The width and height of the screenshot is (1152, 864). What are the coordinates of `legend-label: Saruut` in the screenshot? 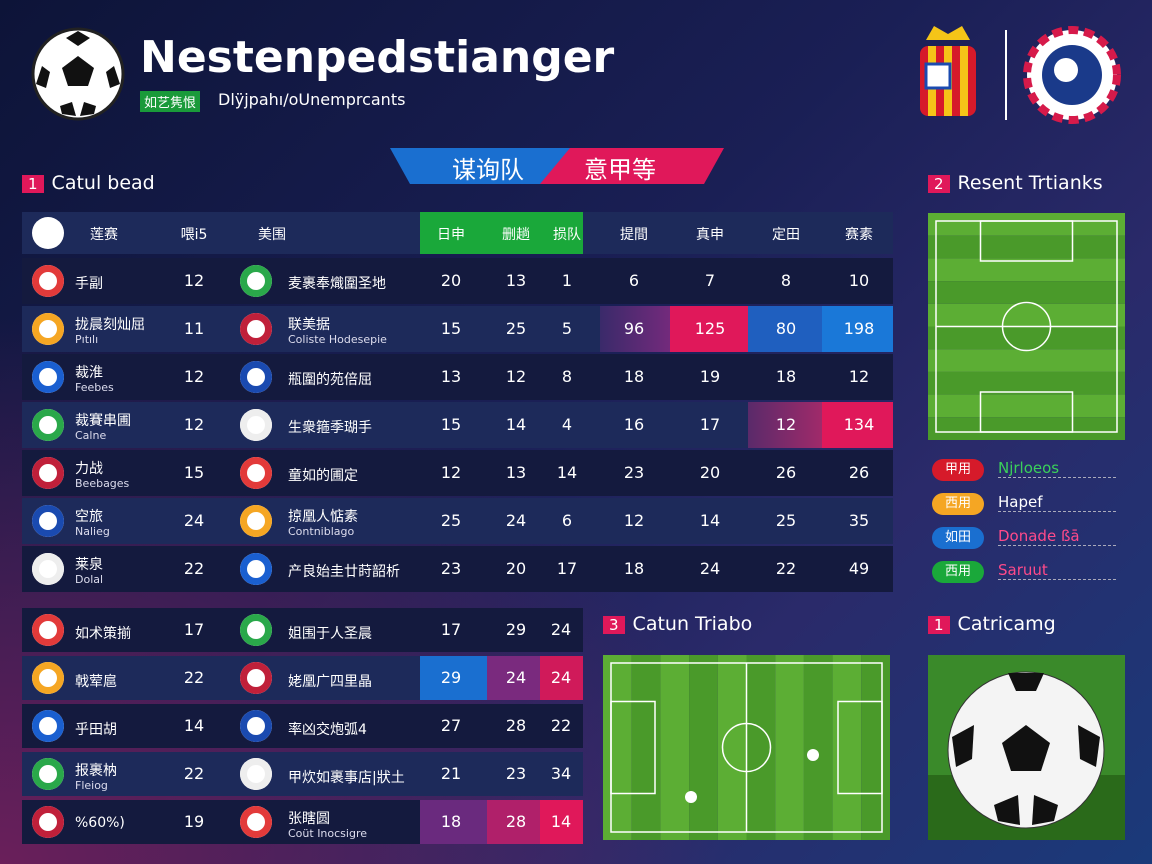 It's located at (1057, 570).